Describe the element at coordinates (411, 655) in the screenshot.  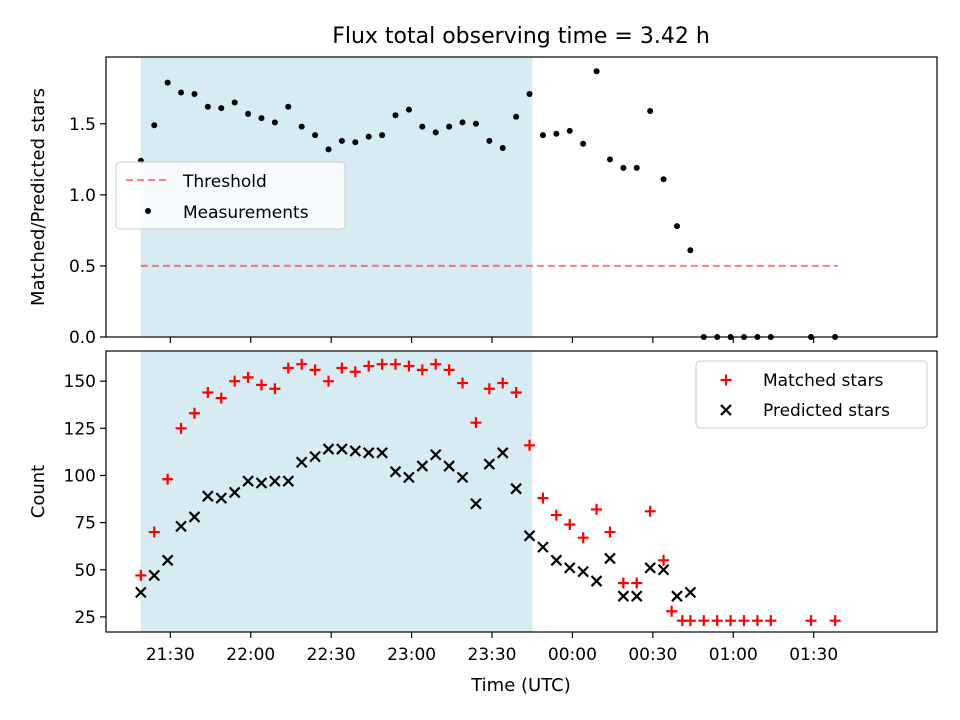
I see `x-tick-label: 23:00` at that location.